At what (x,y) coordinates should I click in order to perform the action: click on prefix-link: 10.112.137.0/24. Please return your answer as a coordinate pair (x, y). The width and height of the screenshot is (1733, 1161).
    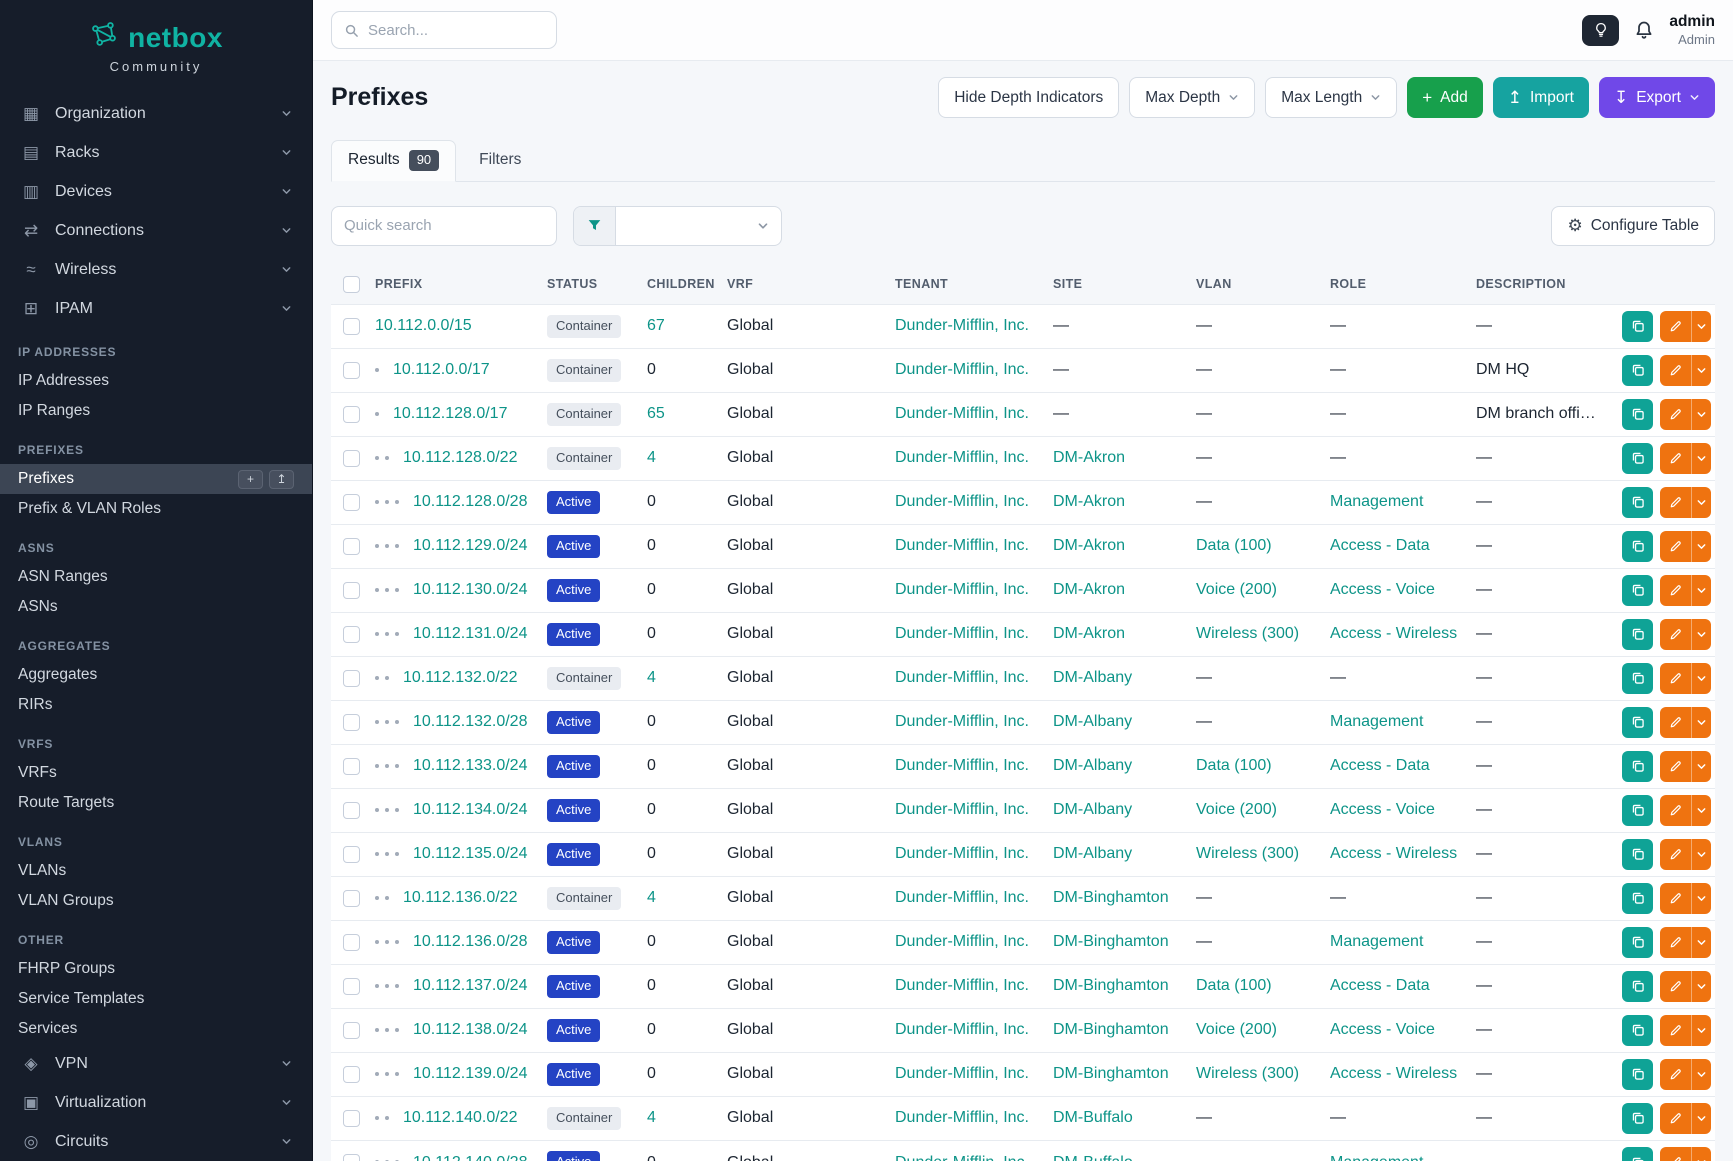
    Looking at the image, I should click on (470, 986).